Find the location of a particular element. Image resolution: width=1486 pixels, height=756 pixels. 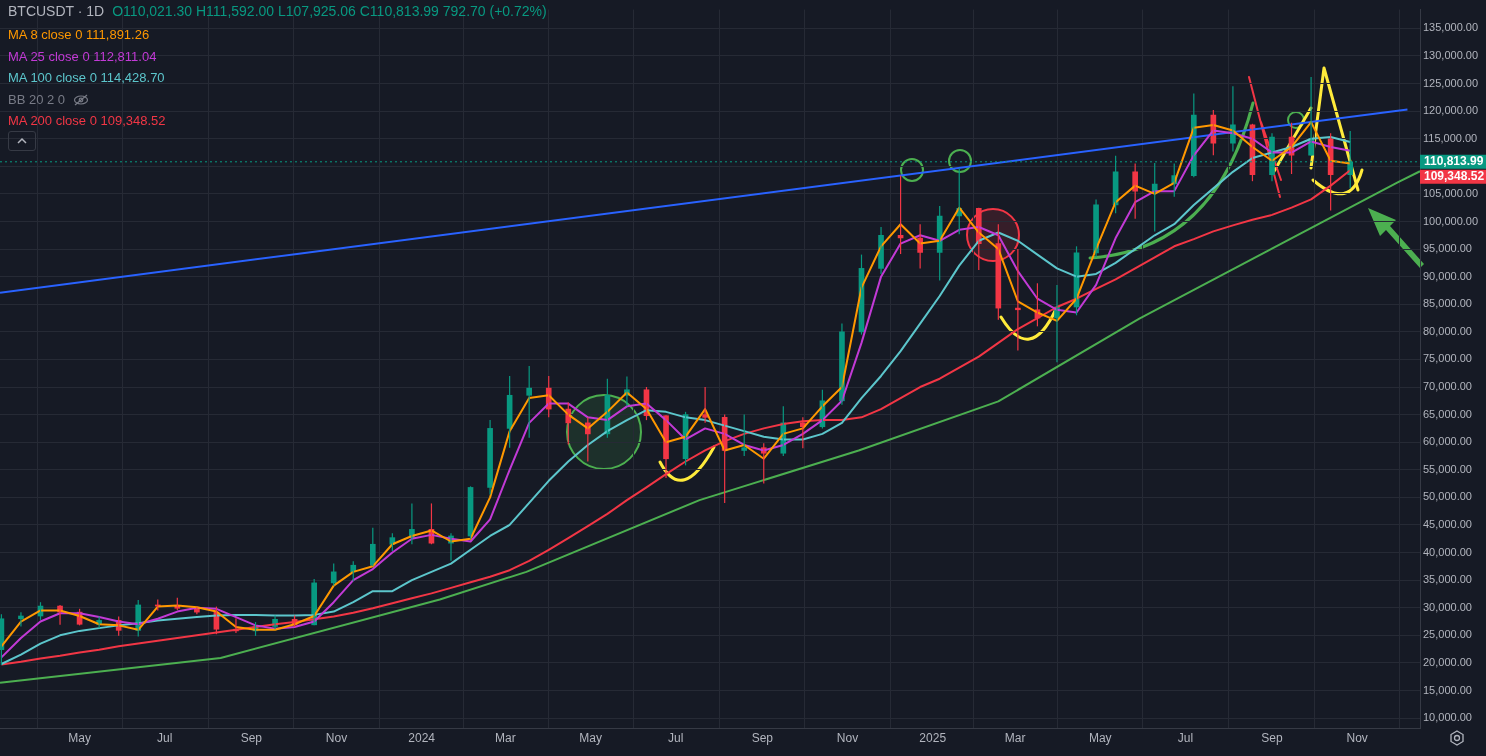

y-tick-label: 20,000.00 is located at coordinates (1447, 661).